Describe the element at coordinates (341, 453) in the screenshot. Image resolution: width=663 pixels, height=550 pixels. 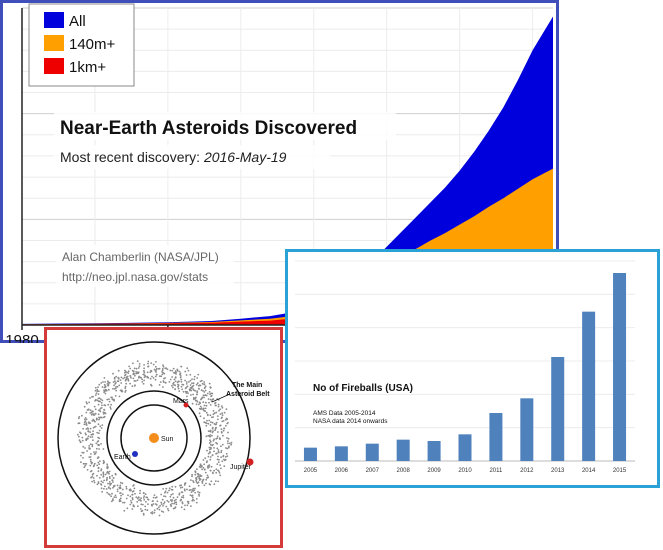
I see `fireball-bar` at that location.